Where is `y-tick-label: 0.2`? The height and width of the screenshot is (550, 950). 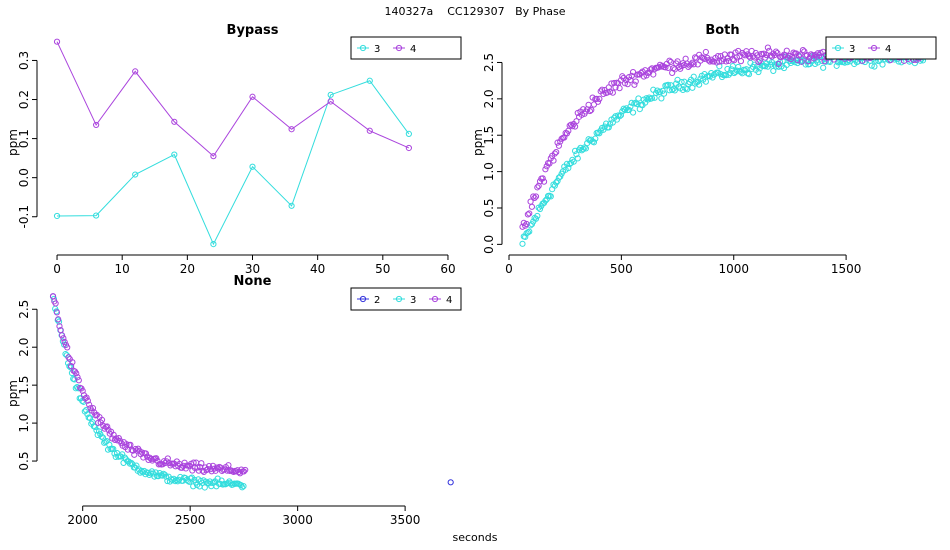 y-tick-label: 0.2 is located at coordinates (24, 99).